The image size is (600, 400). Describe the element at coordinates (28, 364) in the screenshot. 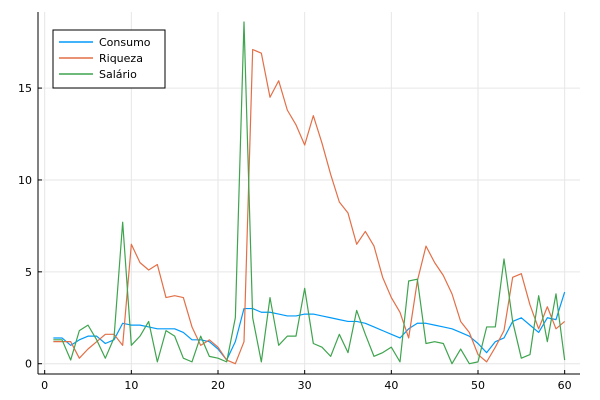

I see `y-tick-label: 0` at that location.